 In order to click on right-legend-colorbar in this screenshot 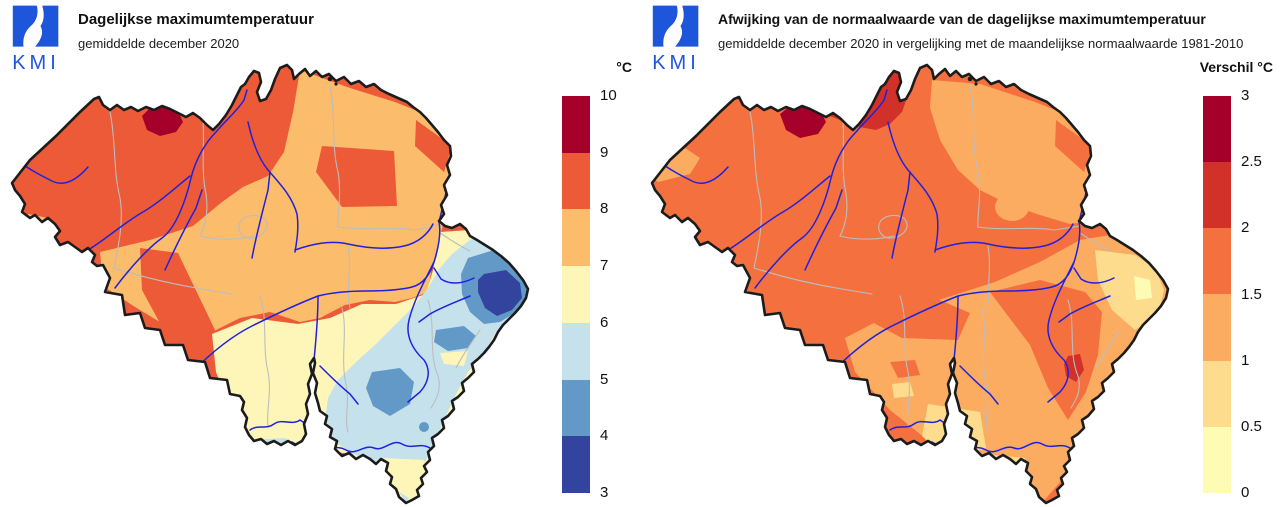, I will do `click(1217, 294)`.